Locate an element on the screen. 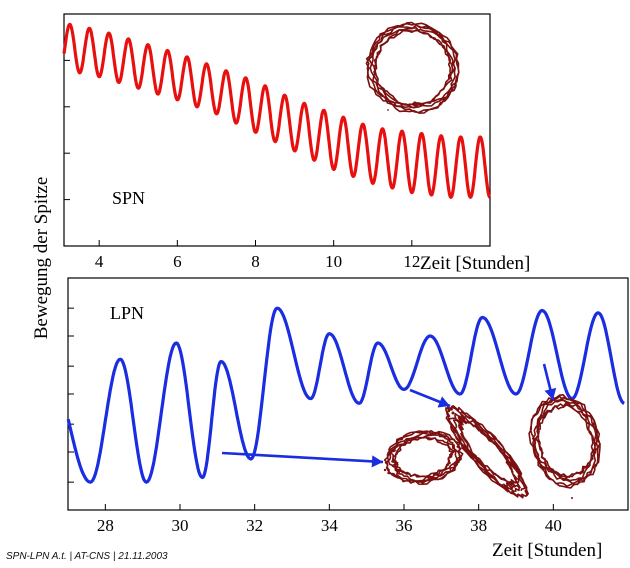 The width and height of the screenshot is (630, 568). spn-phase-orbit-inset is located at coordinates (412, 67).